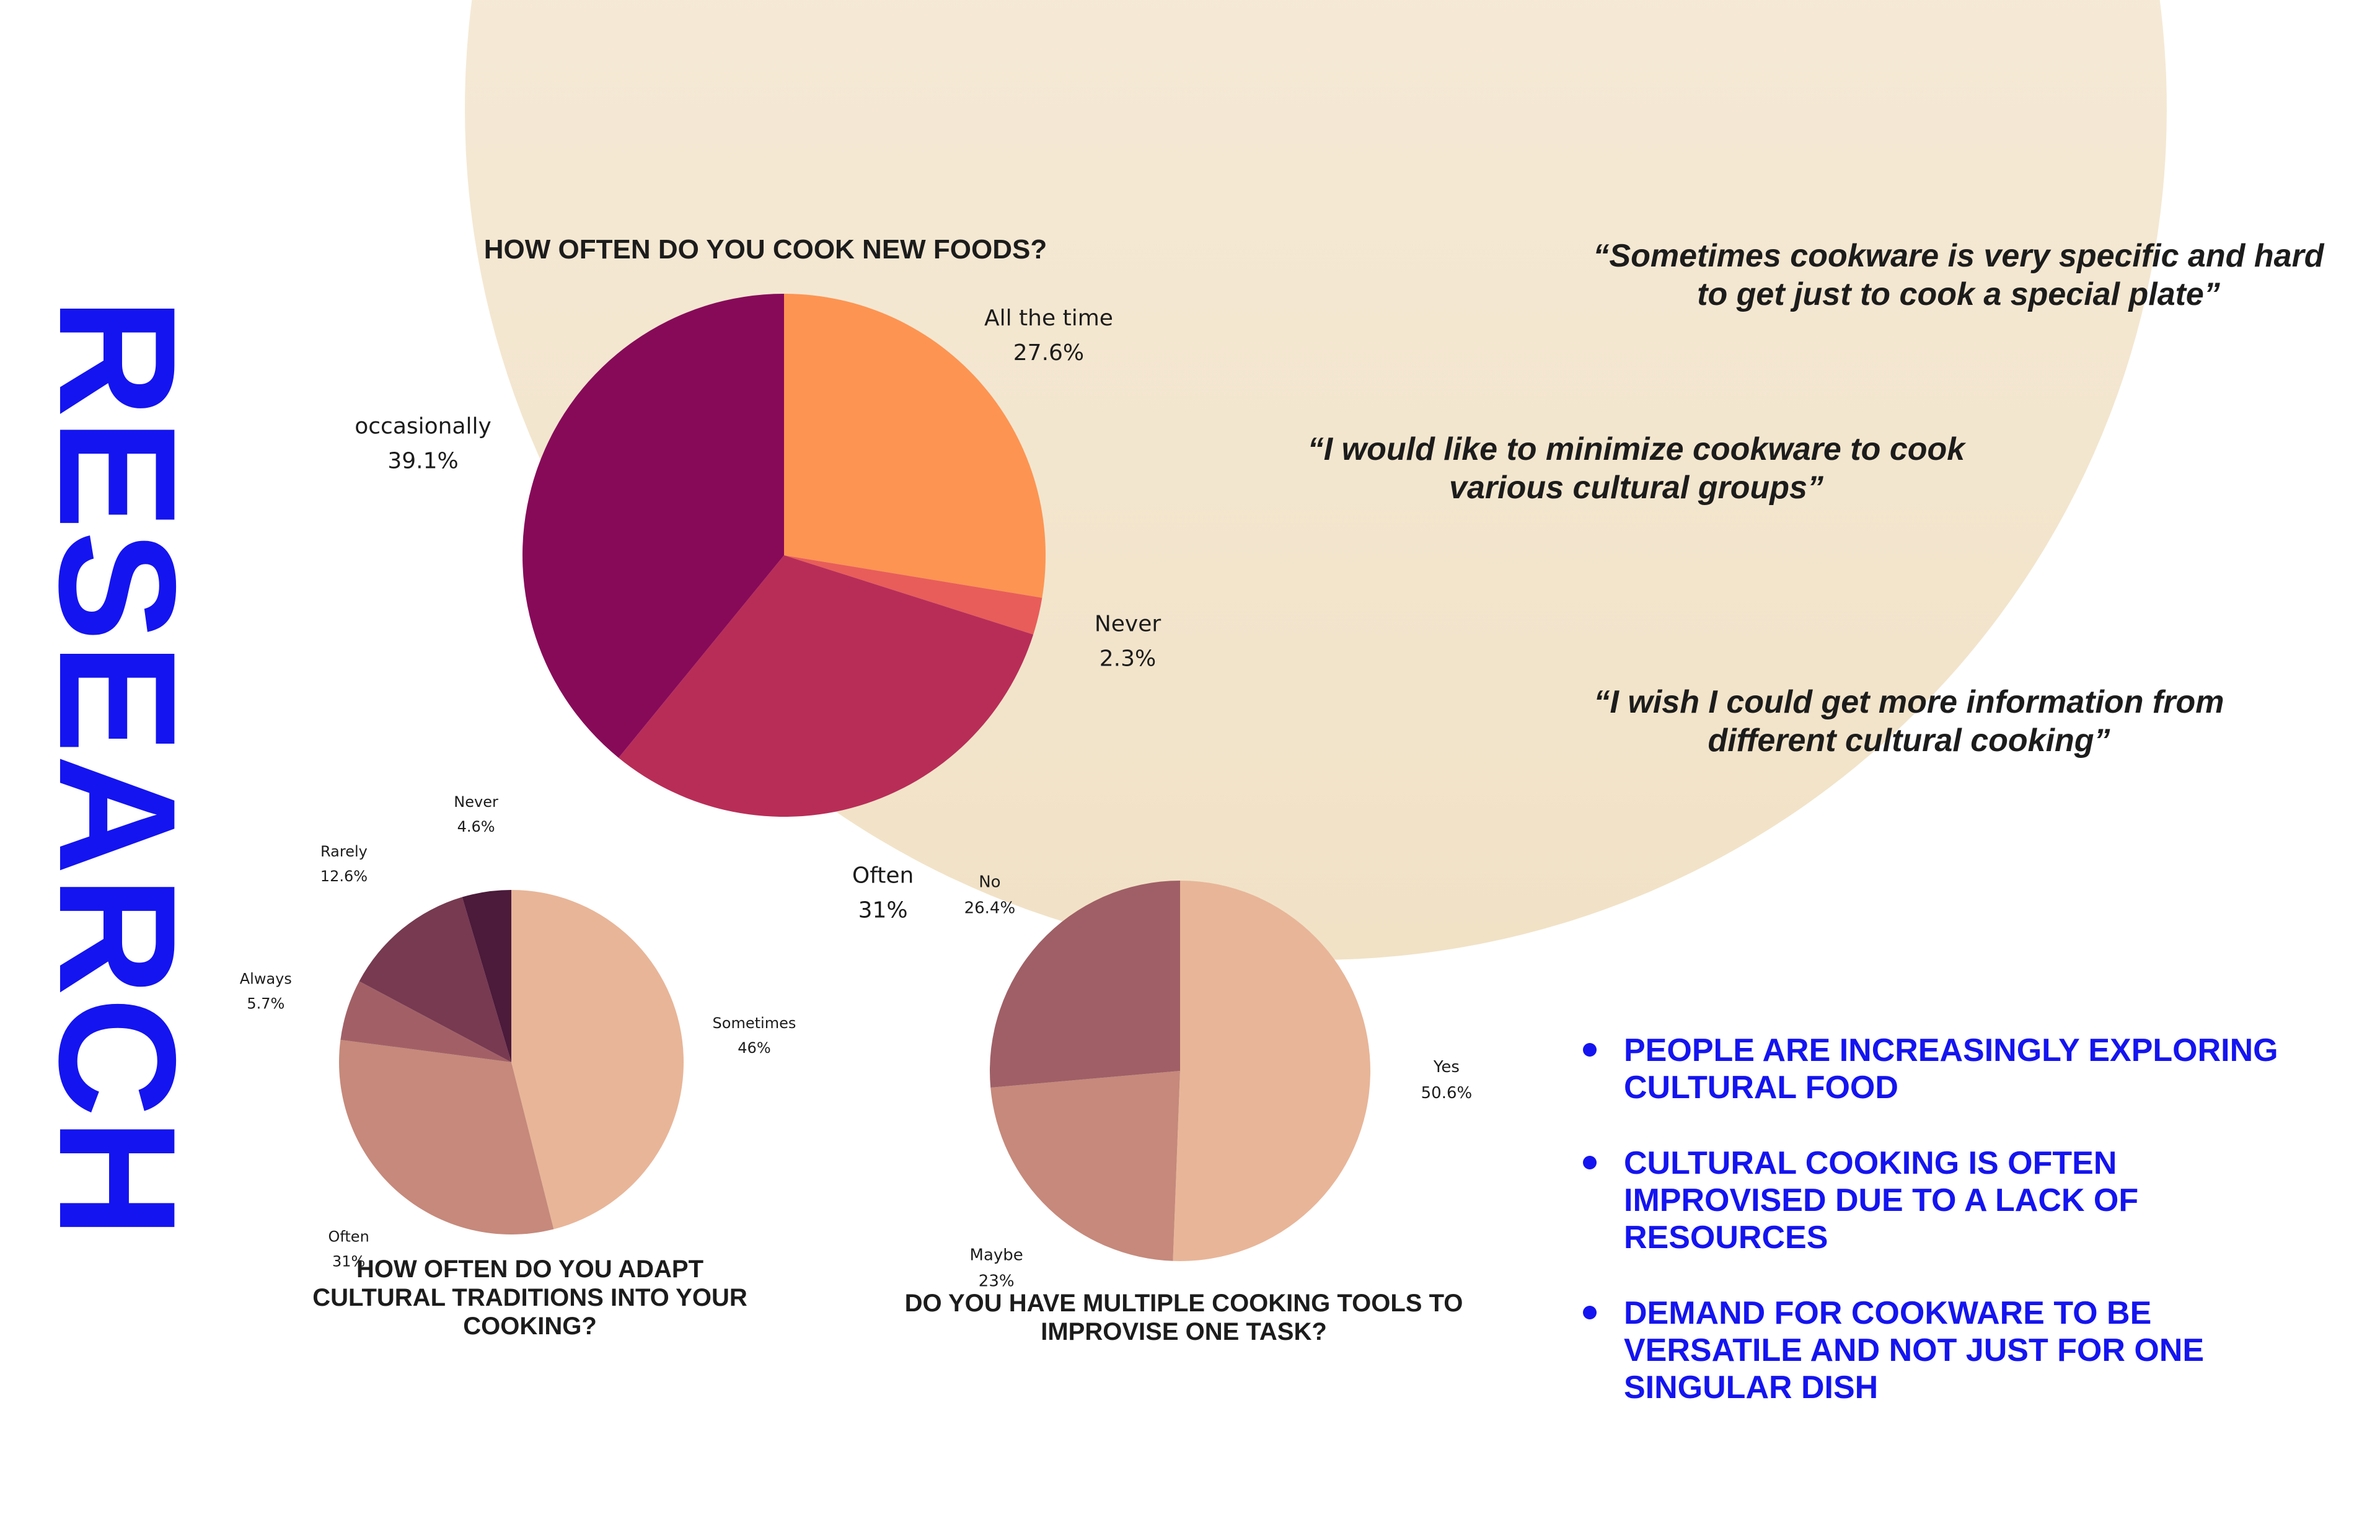 This screenshot has height=1540, width=2380. Describe the element at coordinates (425, 1021) in the screenshot. I see `chart2-slice-always` at that location.